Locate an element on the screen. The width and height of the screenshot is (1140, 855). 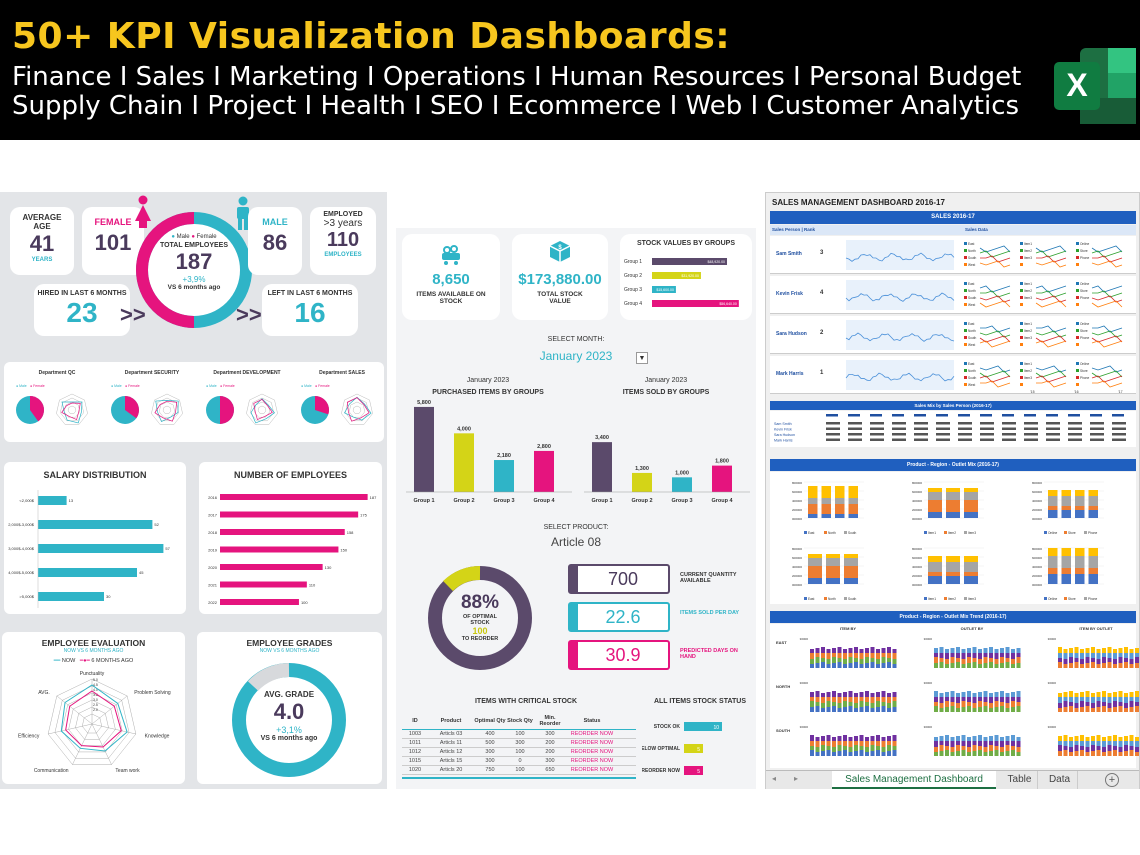
legend-text: North is located at coordinates (972, 331).